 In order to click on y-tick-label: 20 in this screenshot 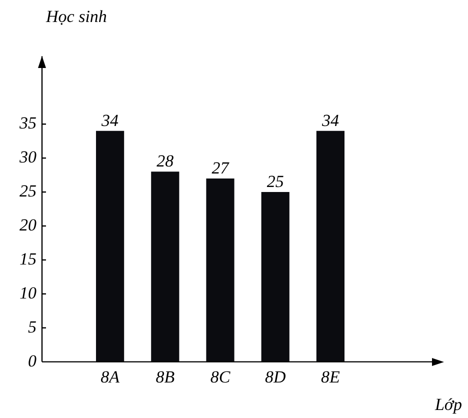, I will do `click(28, 224)`.